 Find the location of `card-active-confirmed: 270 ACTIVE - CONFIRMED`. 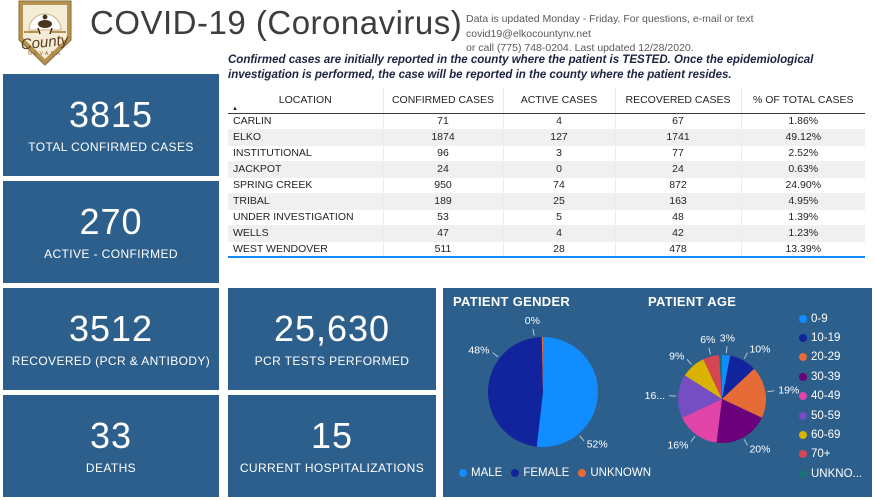

card-active-confirmed: 270 ACTIVE - CONFIRMED is located at coordinates (111, 232).